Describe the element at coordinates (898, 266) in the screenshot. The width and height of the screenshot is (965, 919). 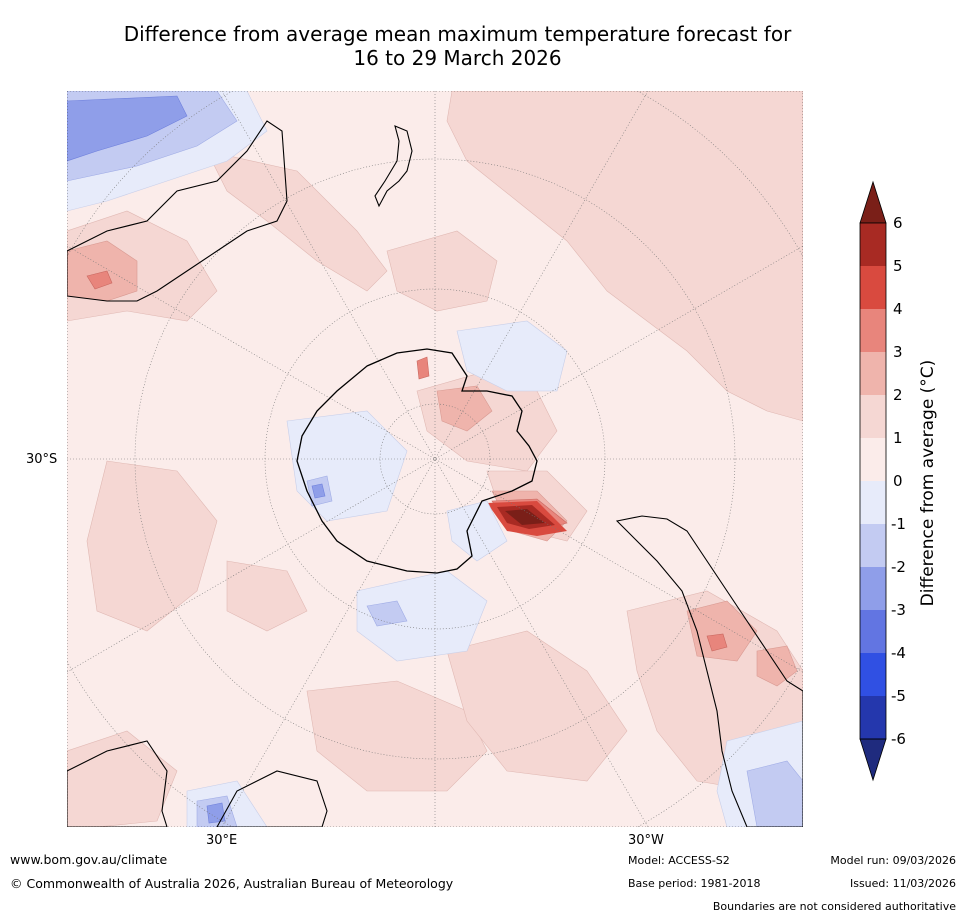
I see `colorbar-tick-5: 5` at that location.